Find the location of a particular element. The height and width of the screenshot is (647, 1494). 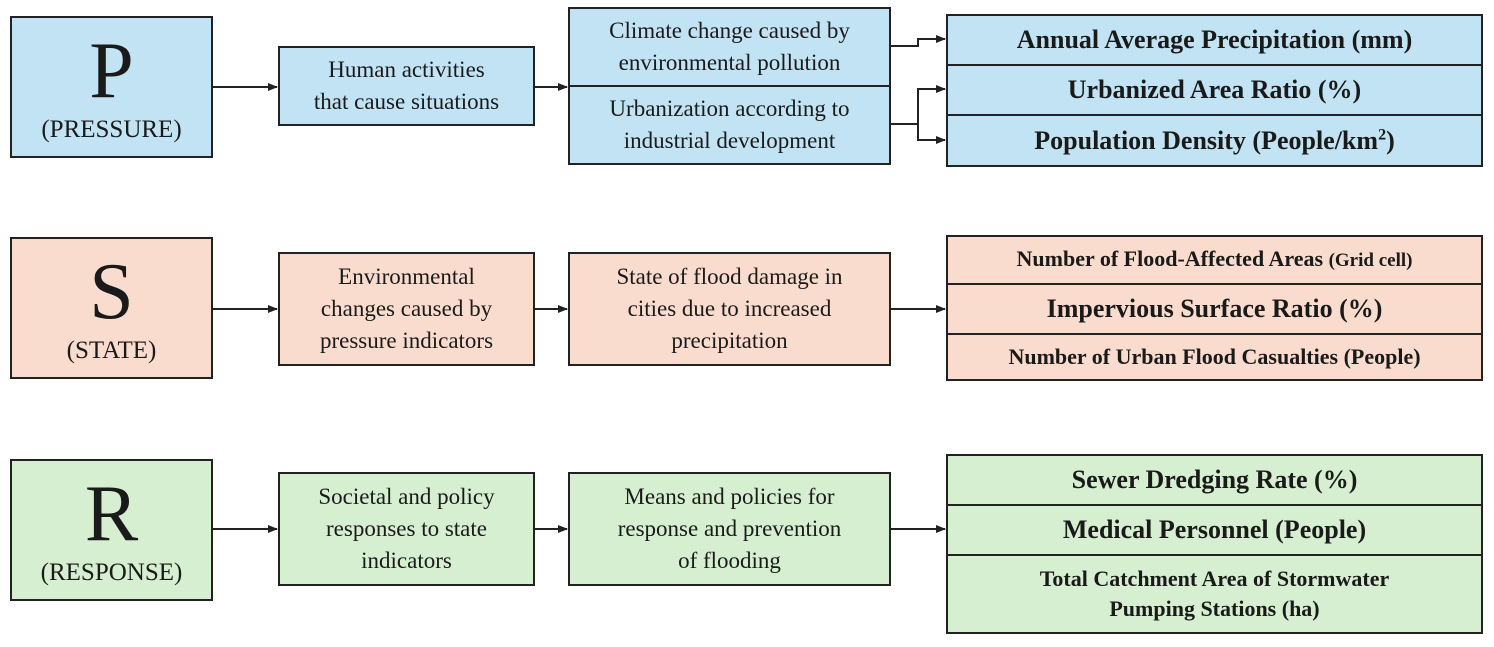

indicator-urbanized-area-ratio: Urbanized Area Ratio (%) is located at coordinates (1214, 90).